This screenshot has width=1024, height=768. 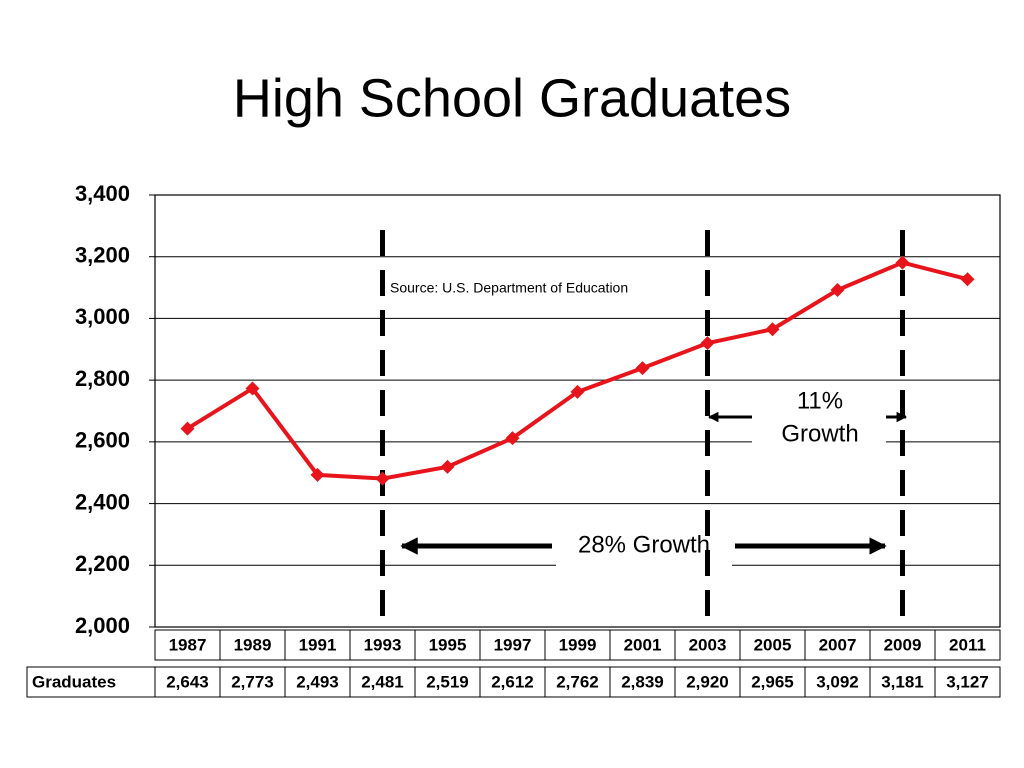 I want to click on legend-label: Graduates, so click(x=74, y=681).